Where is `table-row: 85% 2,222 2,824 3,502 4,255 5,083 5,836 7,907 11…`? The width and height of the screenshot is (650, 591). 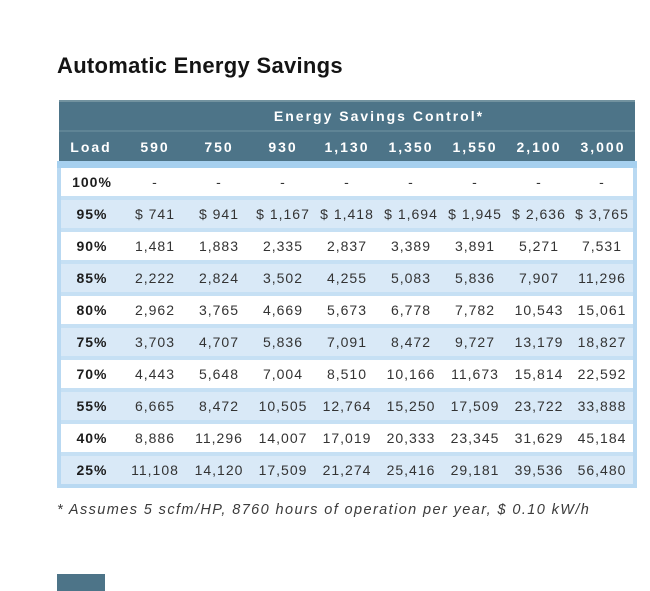
table-row: 85% 2,222 2,824 3,502 4,255 5,083 5,836 7,907 11… is located at coordinates (347, 277).